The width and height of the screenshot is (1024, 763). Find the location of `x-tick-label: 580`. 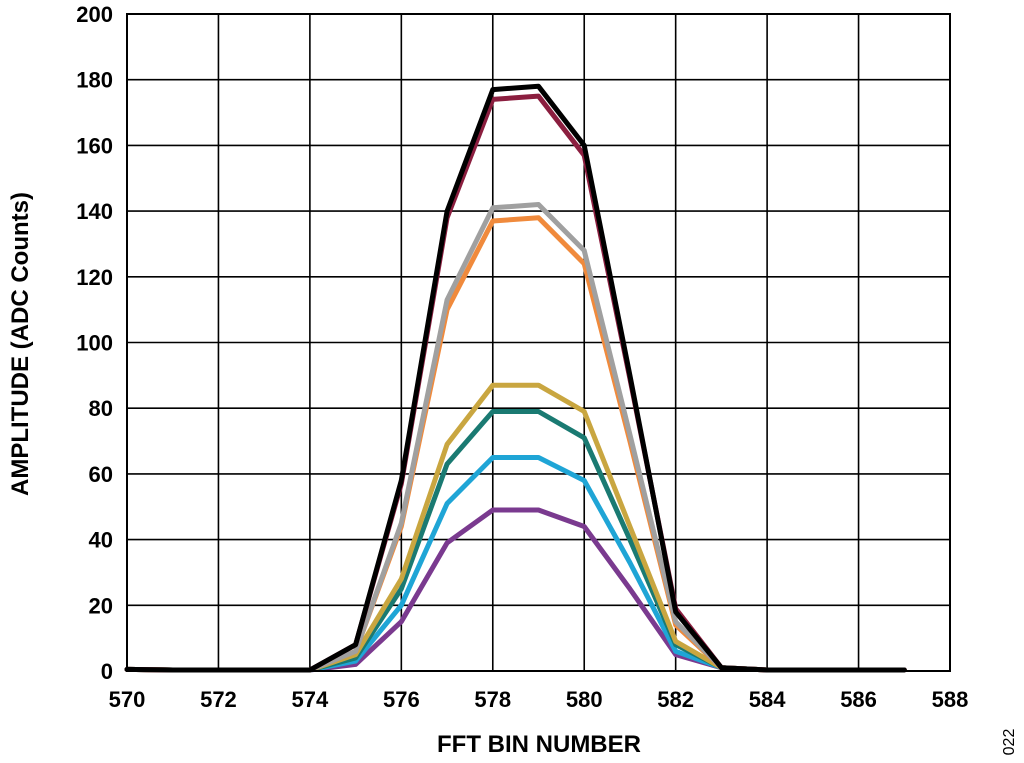

x-tick-label: 580 is located at coordinates (584, 699).